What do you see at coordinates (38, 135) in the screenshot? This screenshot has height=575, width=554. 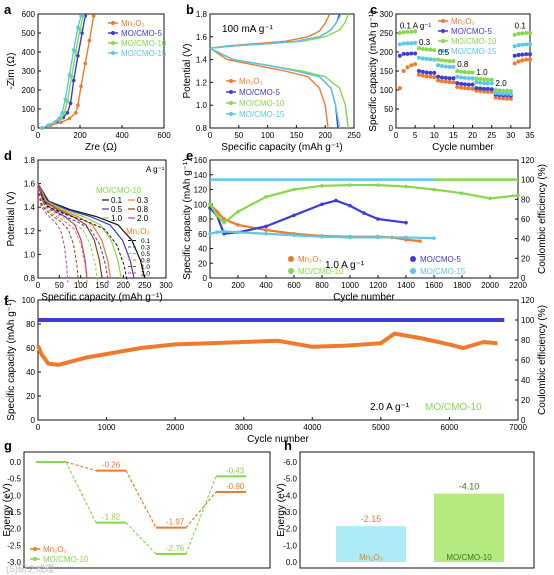 I see `panel-a-xtick-label: 0` at bounding box center [38, 135].